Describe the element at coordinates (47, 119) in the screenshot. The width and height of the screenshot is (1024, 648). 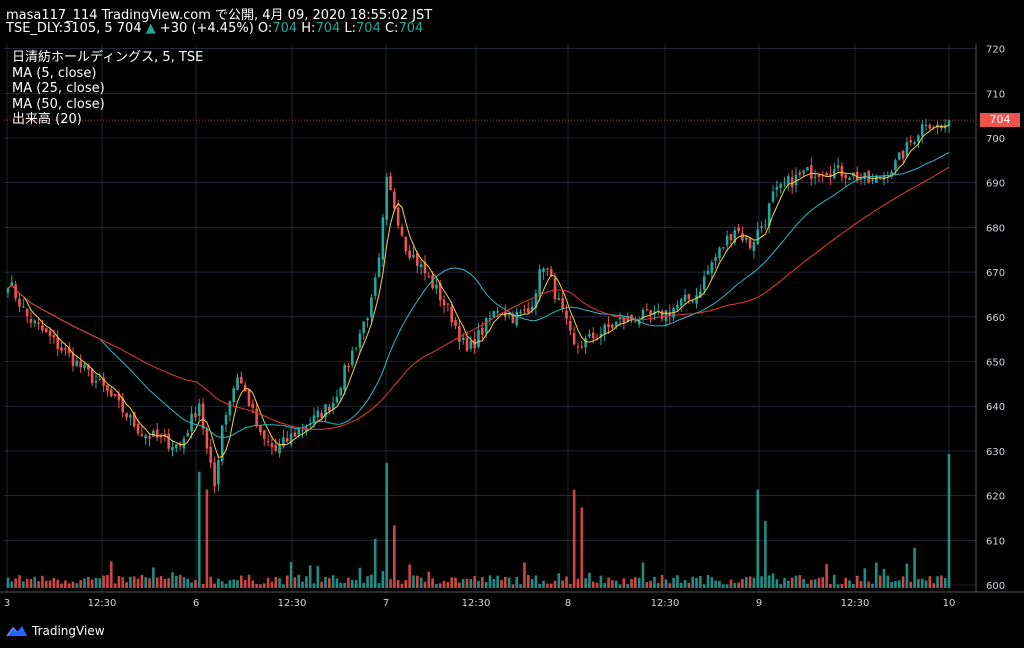
I see `legend-volume: 出来高 (20)` at that location.